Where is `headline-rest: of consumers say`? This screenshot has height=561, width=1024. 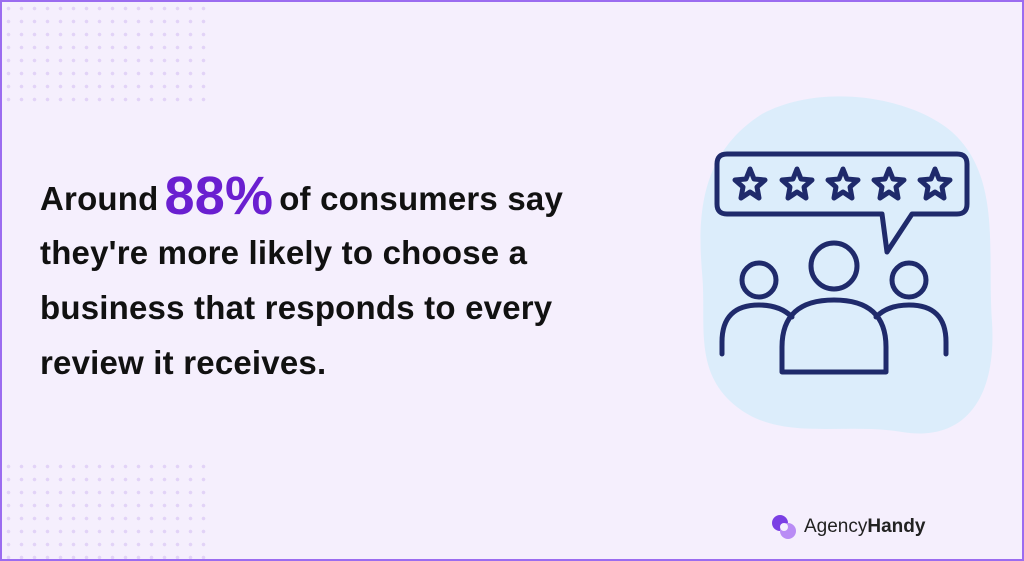 headline-rest: of consumers say is located at coordinates (421, 198).